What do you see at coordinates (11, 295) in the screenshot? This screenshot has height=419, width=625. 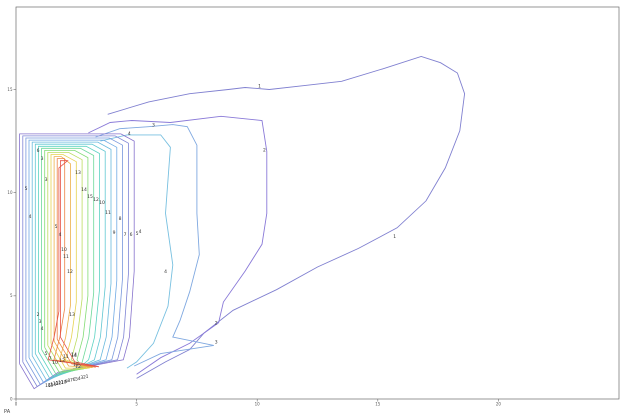 I see `y-tick-label-1: 5` at bounding box center [11, 295].